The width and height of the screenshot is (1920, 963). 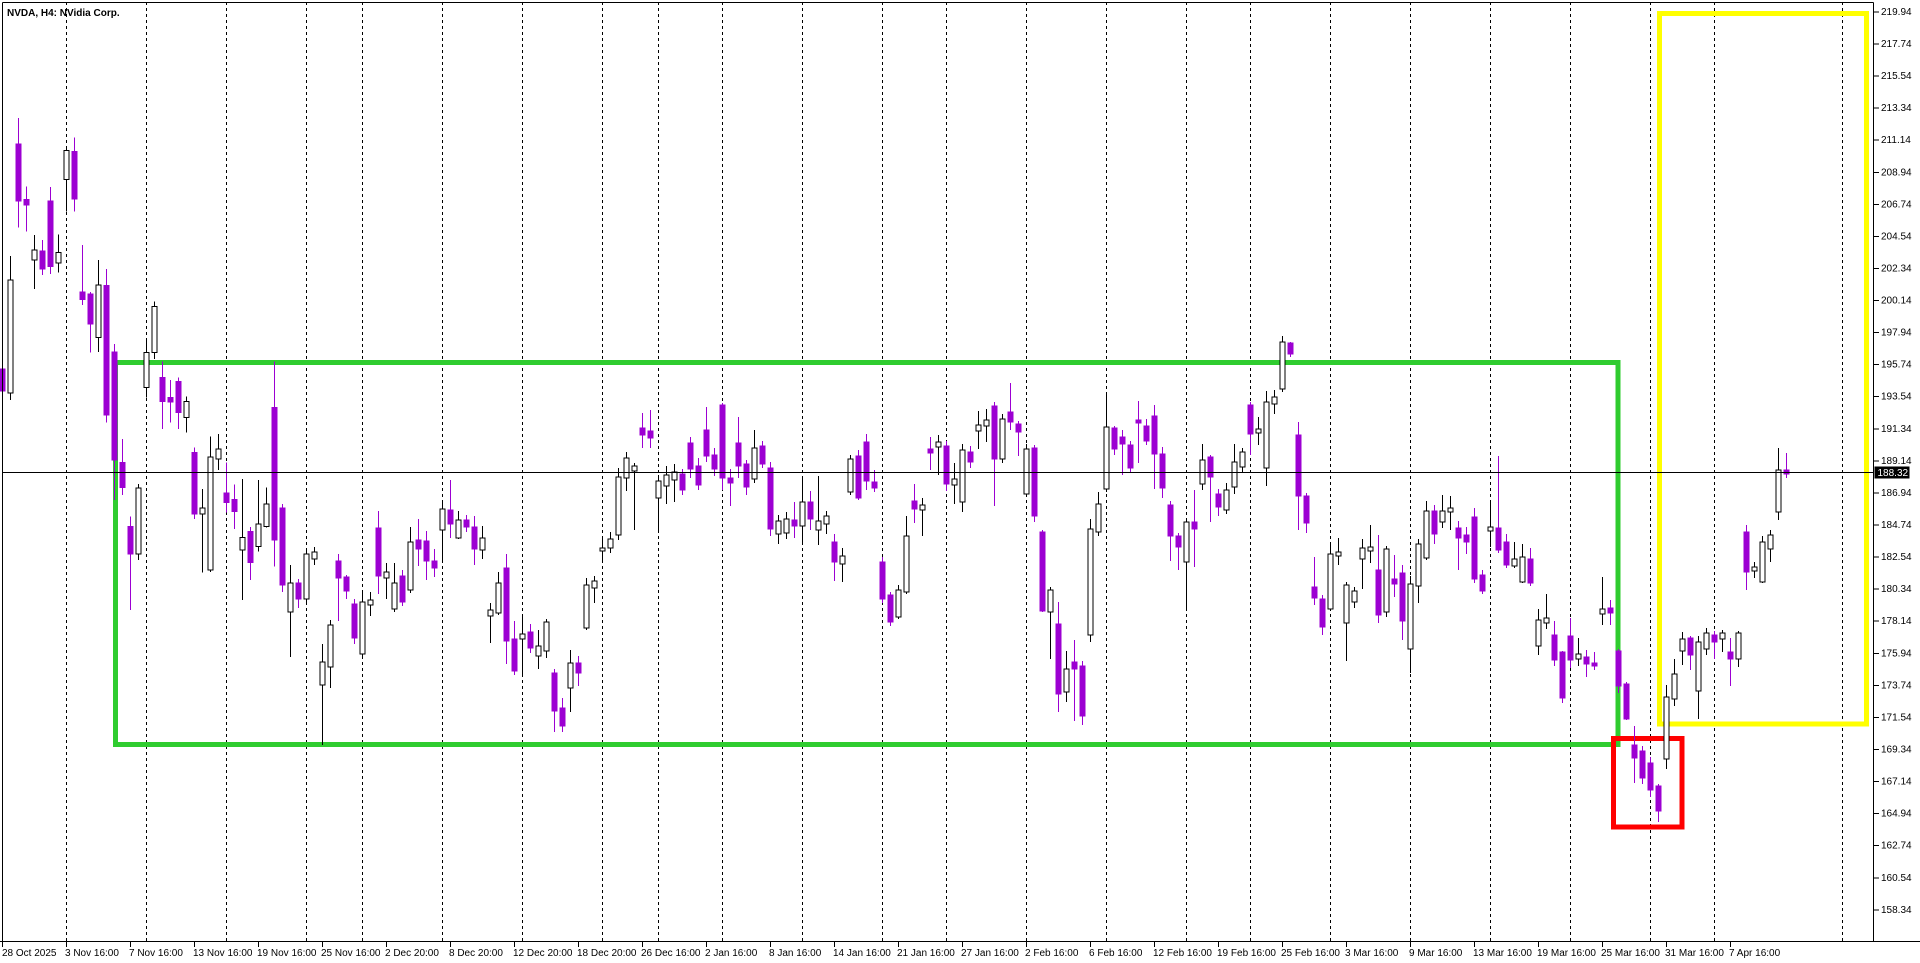 What do you see at coordinates (1052, 953) in the screenshot?
I see `svg-text: 2 Feb 16:00` at bounding box center [1052, 953].